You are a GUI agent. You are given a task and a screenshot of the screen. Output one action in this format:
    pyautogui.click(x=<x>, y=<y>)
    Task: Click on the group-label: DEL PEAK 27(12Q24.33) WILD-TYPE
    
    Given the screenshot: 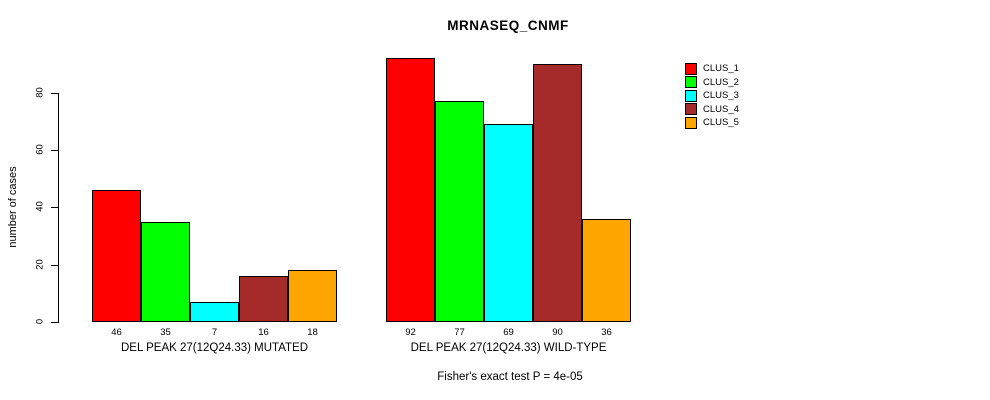 What is the action you would take?
    pyautogui.click(x=508, y=348)
    